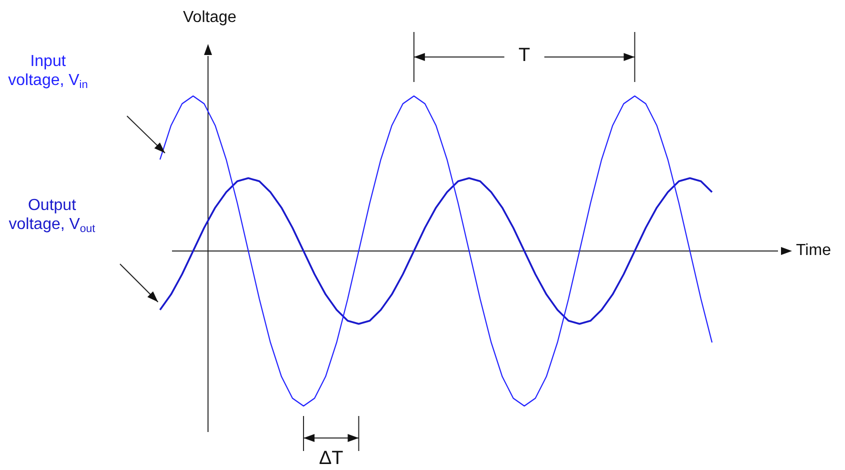 This screenshot has width=845, height=470. What do you see at coordinates (209, 17) in the screenshot?
I see `y-axis-title: Voltage` at bounding box center [209, 17].